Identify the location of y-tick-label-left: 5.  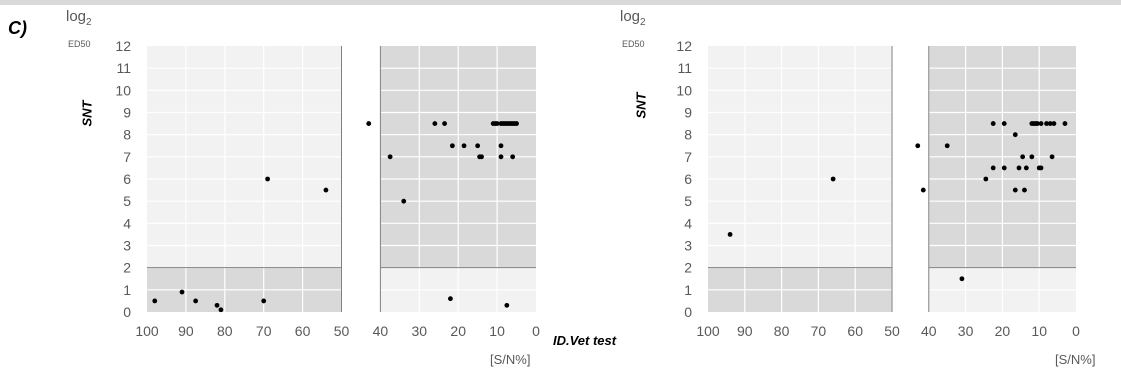
(127, 201).